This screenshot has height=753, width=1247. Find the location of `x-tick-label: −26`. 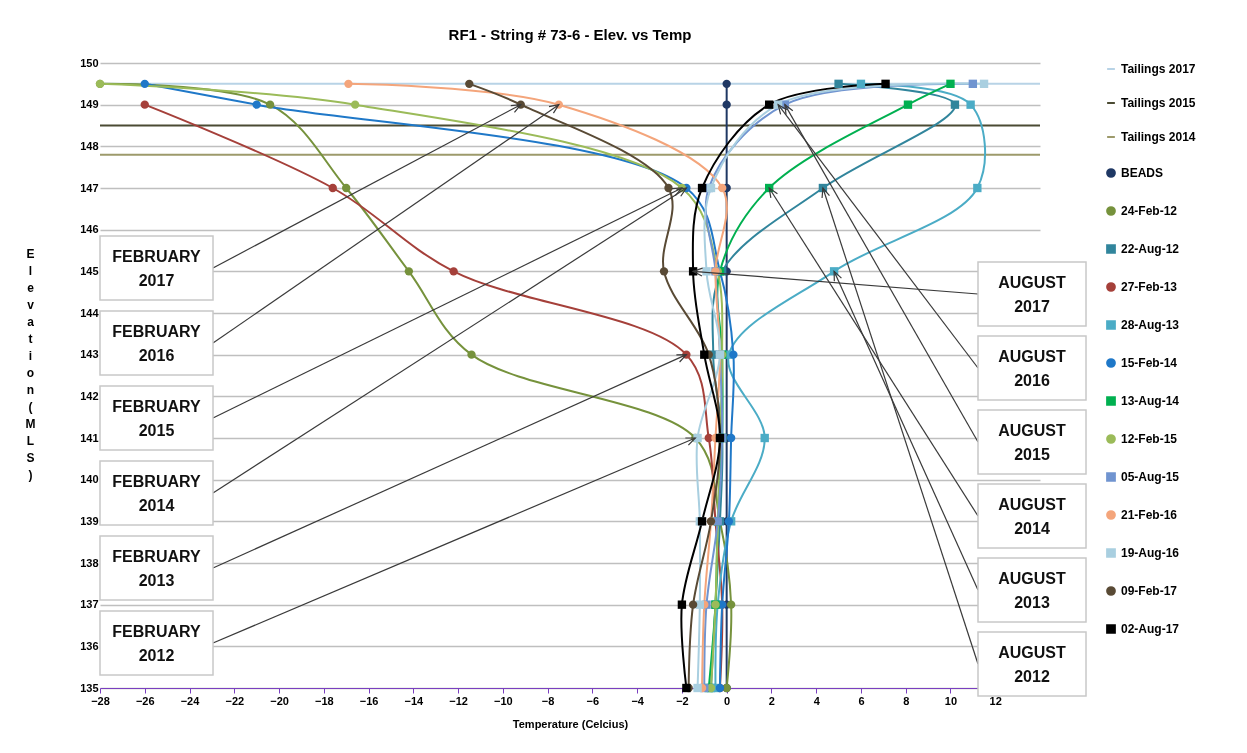

x-tick-label: −26 is located at coordinates (145, 700).